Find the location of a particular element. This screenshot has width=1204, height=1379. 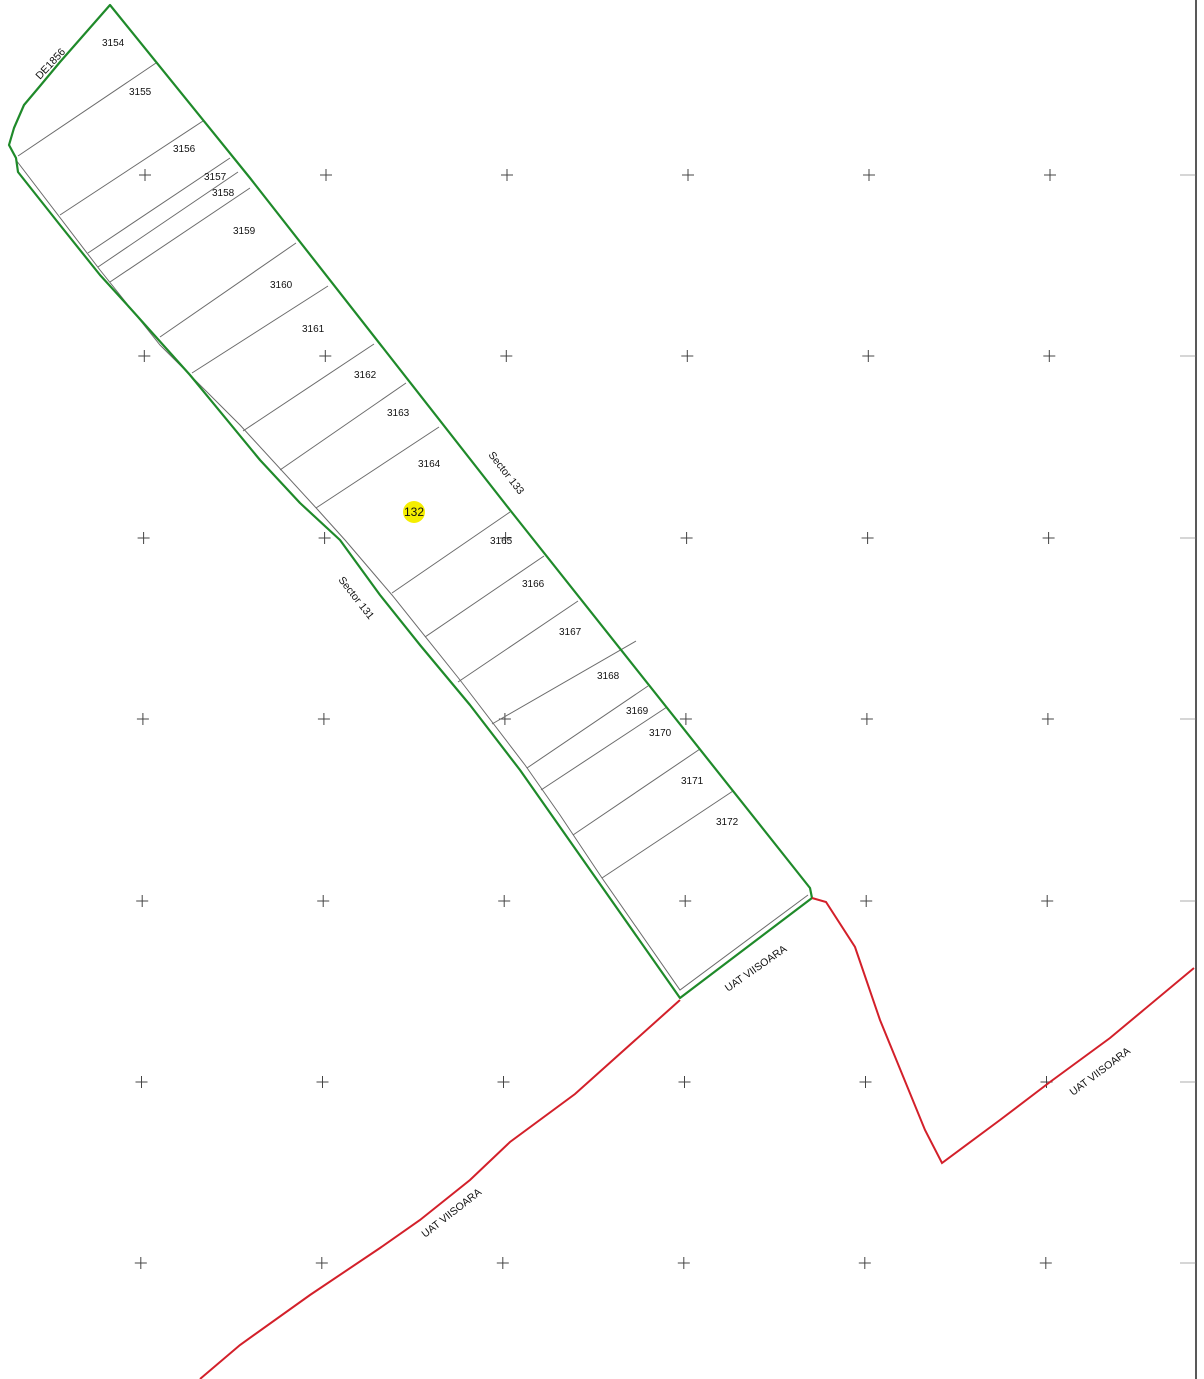

sector-number: 132 is located at coordinates (414, 512).